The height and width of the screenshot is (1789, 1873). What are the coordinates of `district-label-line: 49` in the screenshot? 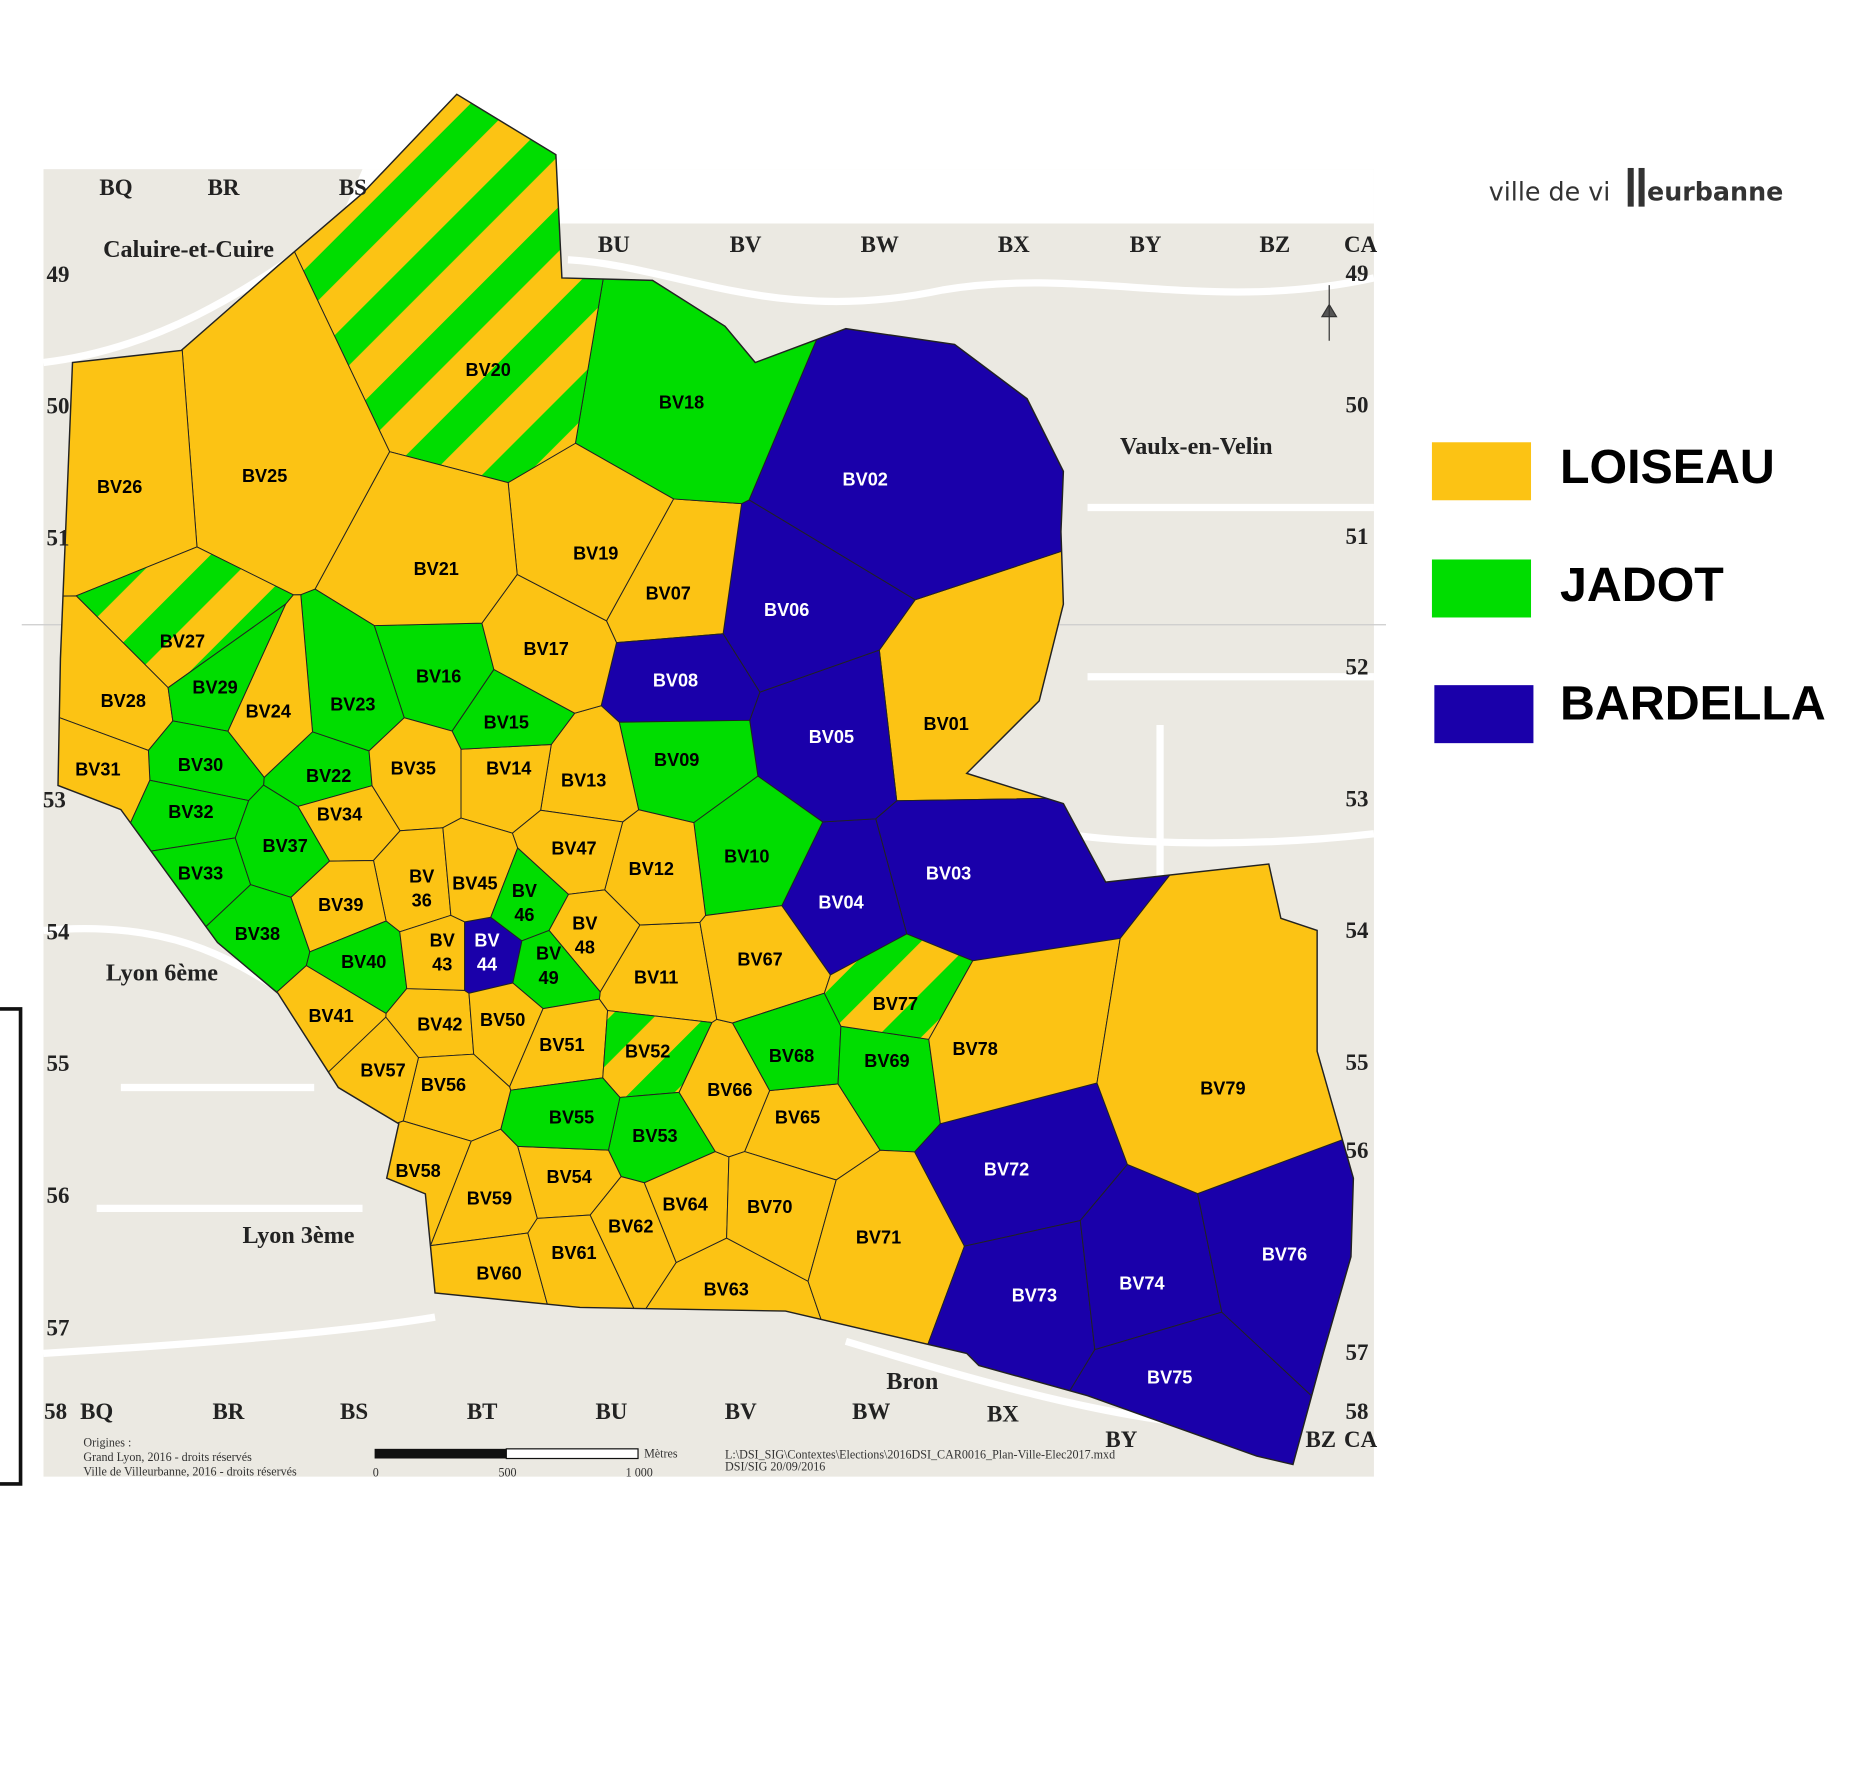 It's located at (549, 978).